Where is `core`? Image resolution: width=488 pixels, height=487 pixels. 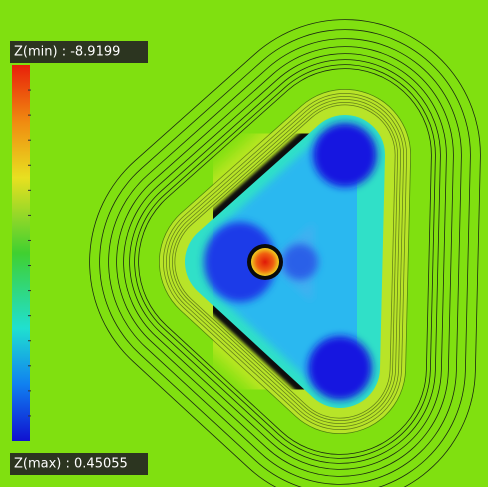 core is located at coordinates (265, 262).